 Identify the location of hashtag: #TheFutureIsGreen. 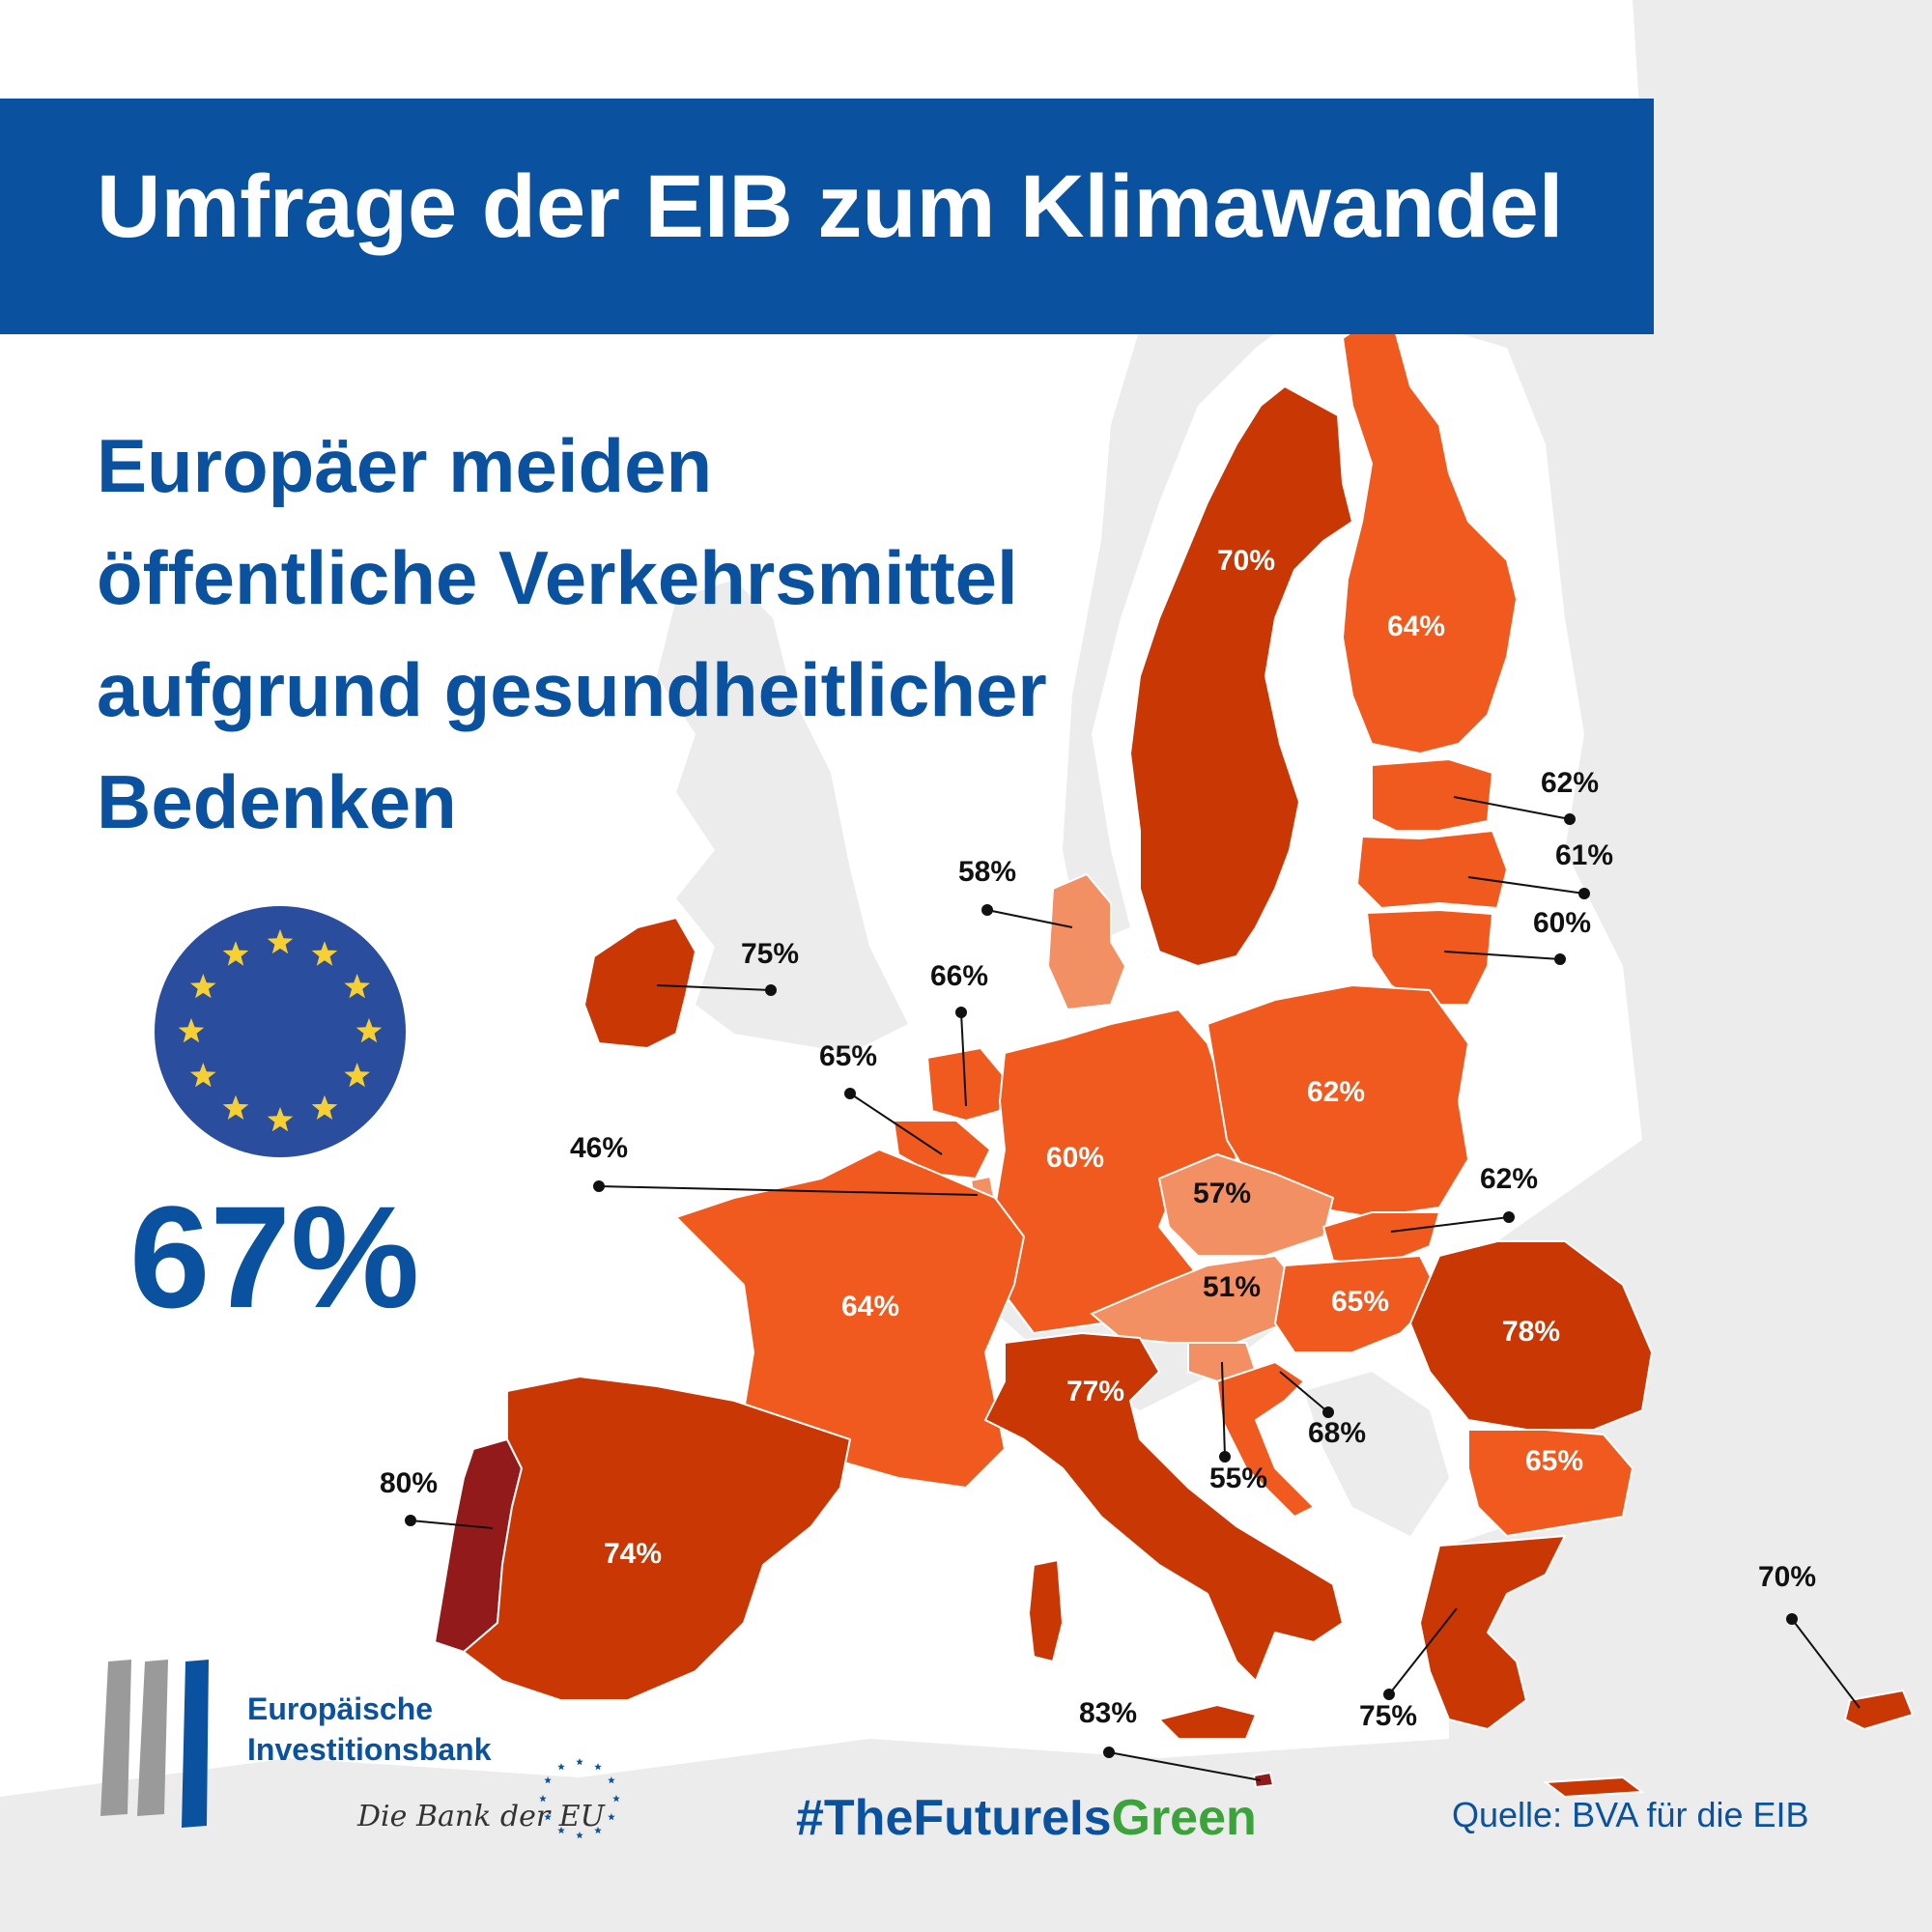
(1026, 1818).